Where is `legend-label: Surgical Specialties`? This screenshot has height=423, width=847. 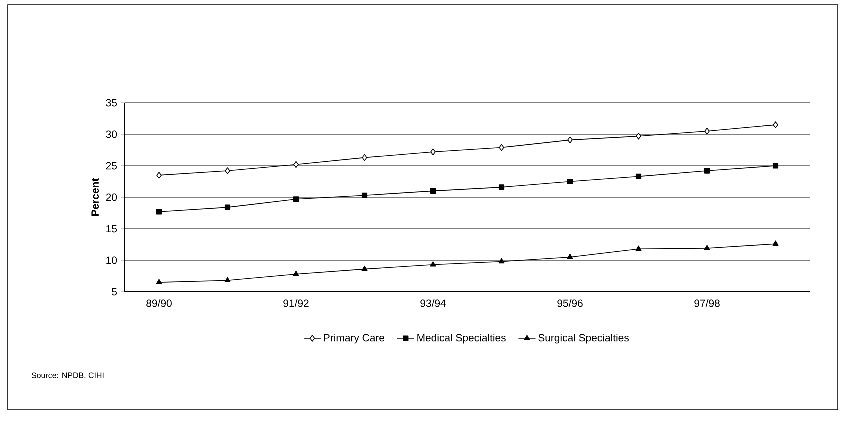 legend-label: Surgical Specialties is located at coordinates (584, 339).